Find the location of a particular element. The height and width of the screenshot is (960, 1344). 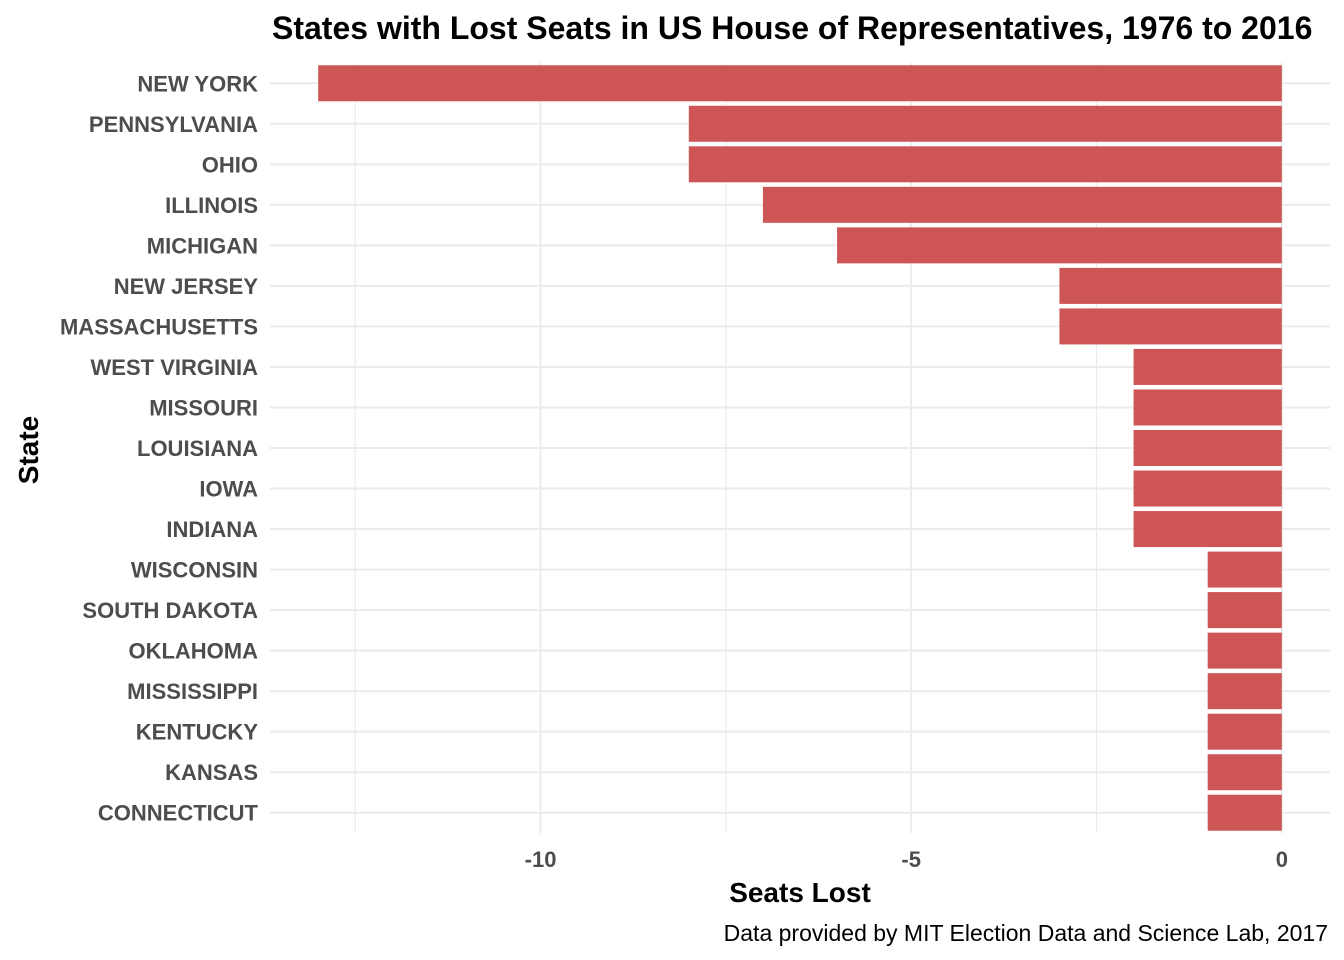

bar-new-jersey is located at coordinates (1170, 285).